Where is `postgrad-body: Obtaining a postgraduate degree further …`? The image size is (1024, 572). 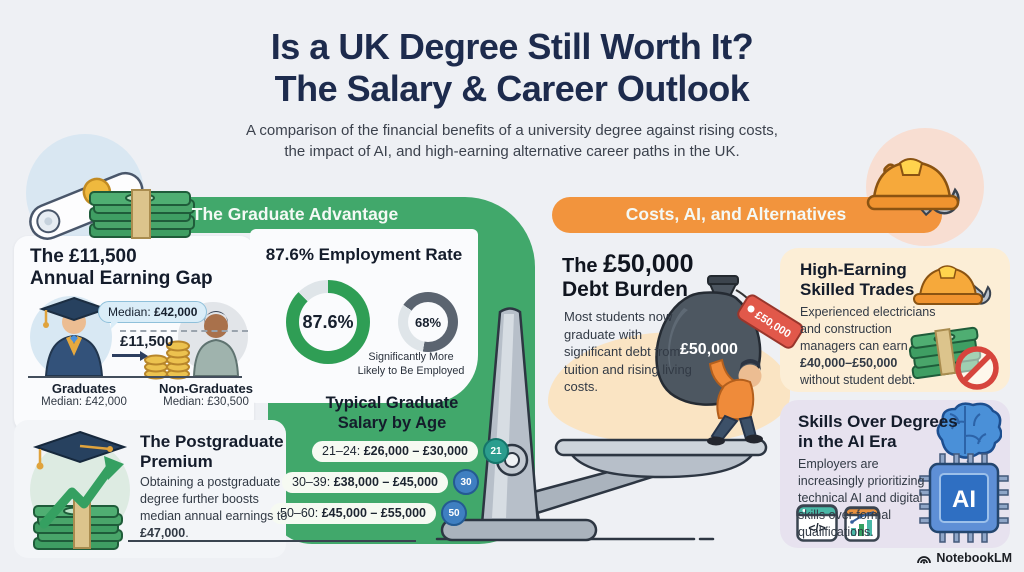 postgrad-body: Obtaining a postgraduate degree further … is located at coordinates (214, 507).